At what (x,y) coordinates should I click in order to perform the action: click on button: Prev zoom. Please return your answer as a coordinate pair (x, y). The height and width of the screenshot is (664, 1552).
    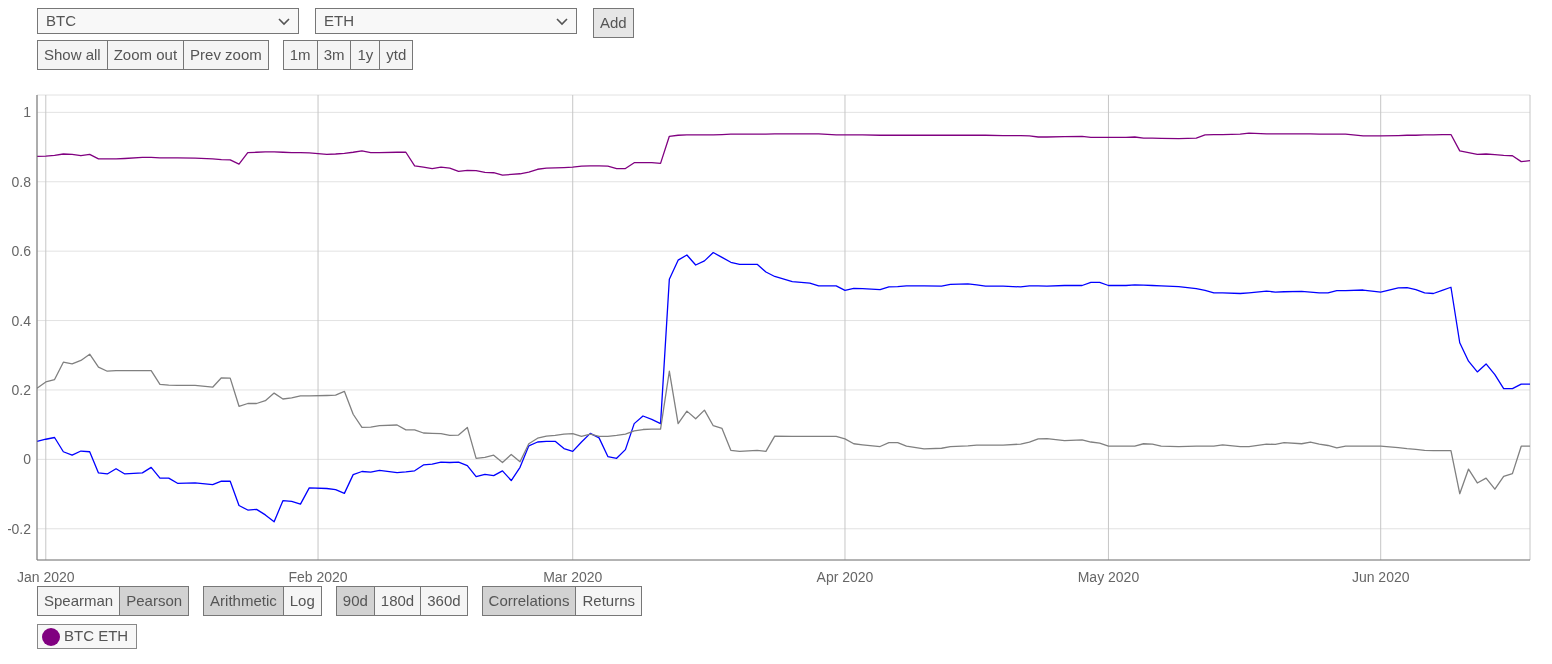
    Looking at the image, I should click on (225, 55).